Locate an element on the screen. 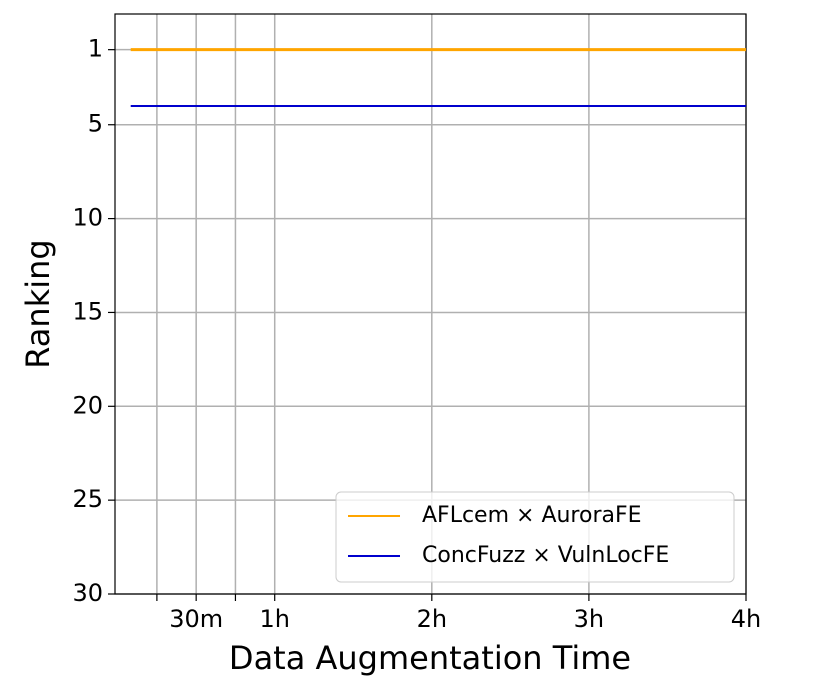 The image size is (830, 692). x-axis-label: Data Augmentation Time is located at coordinates (430, 658).